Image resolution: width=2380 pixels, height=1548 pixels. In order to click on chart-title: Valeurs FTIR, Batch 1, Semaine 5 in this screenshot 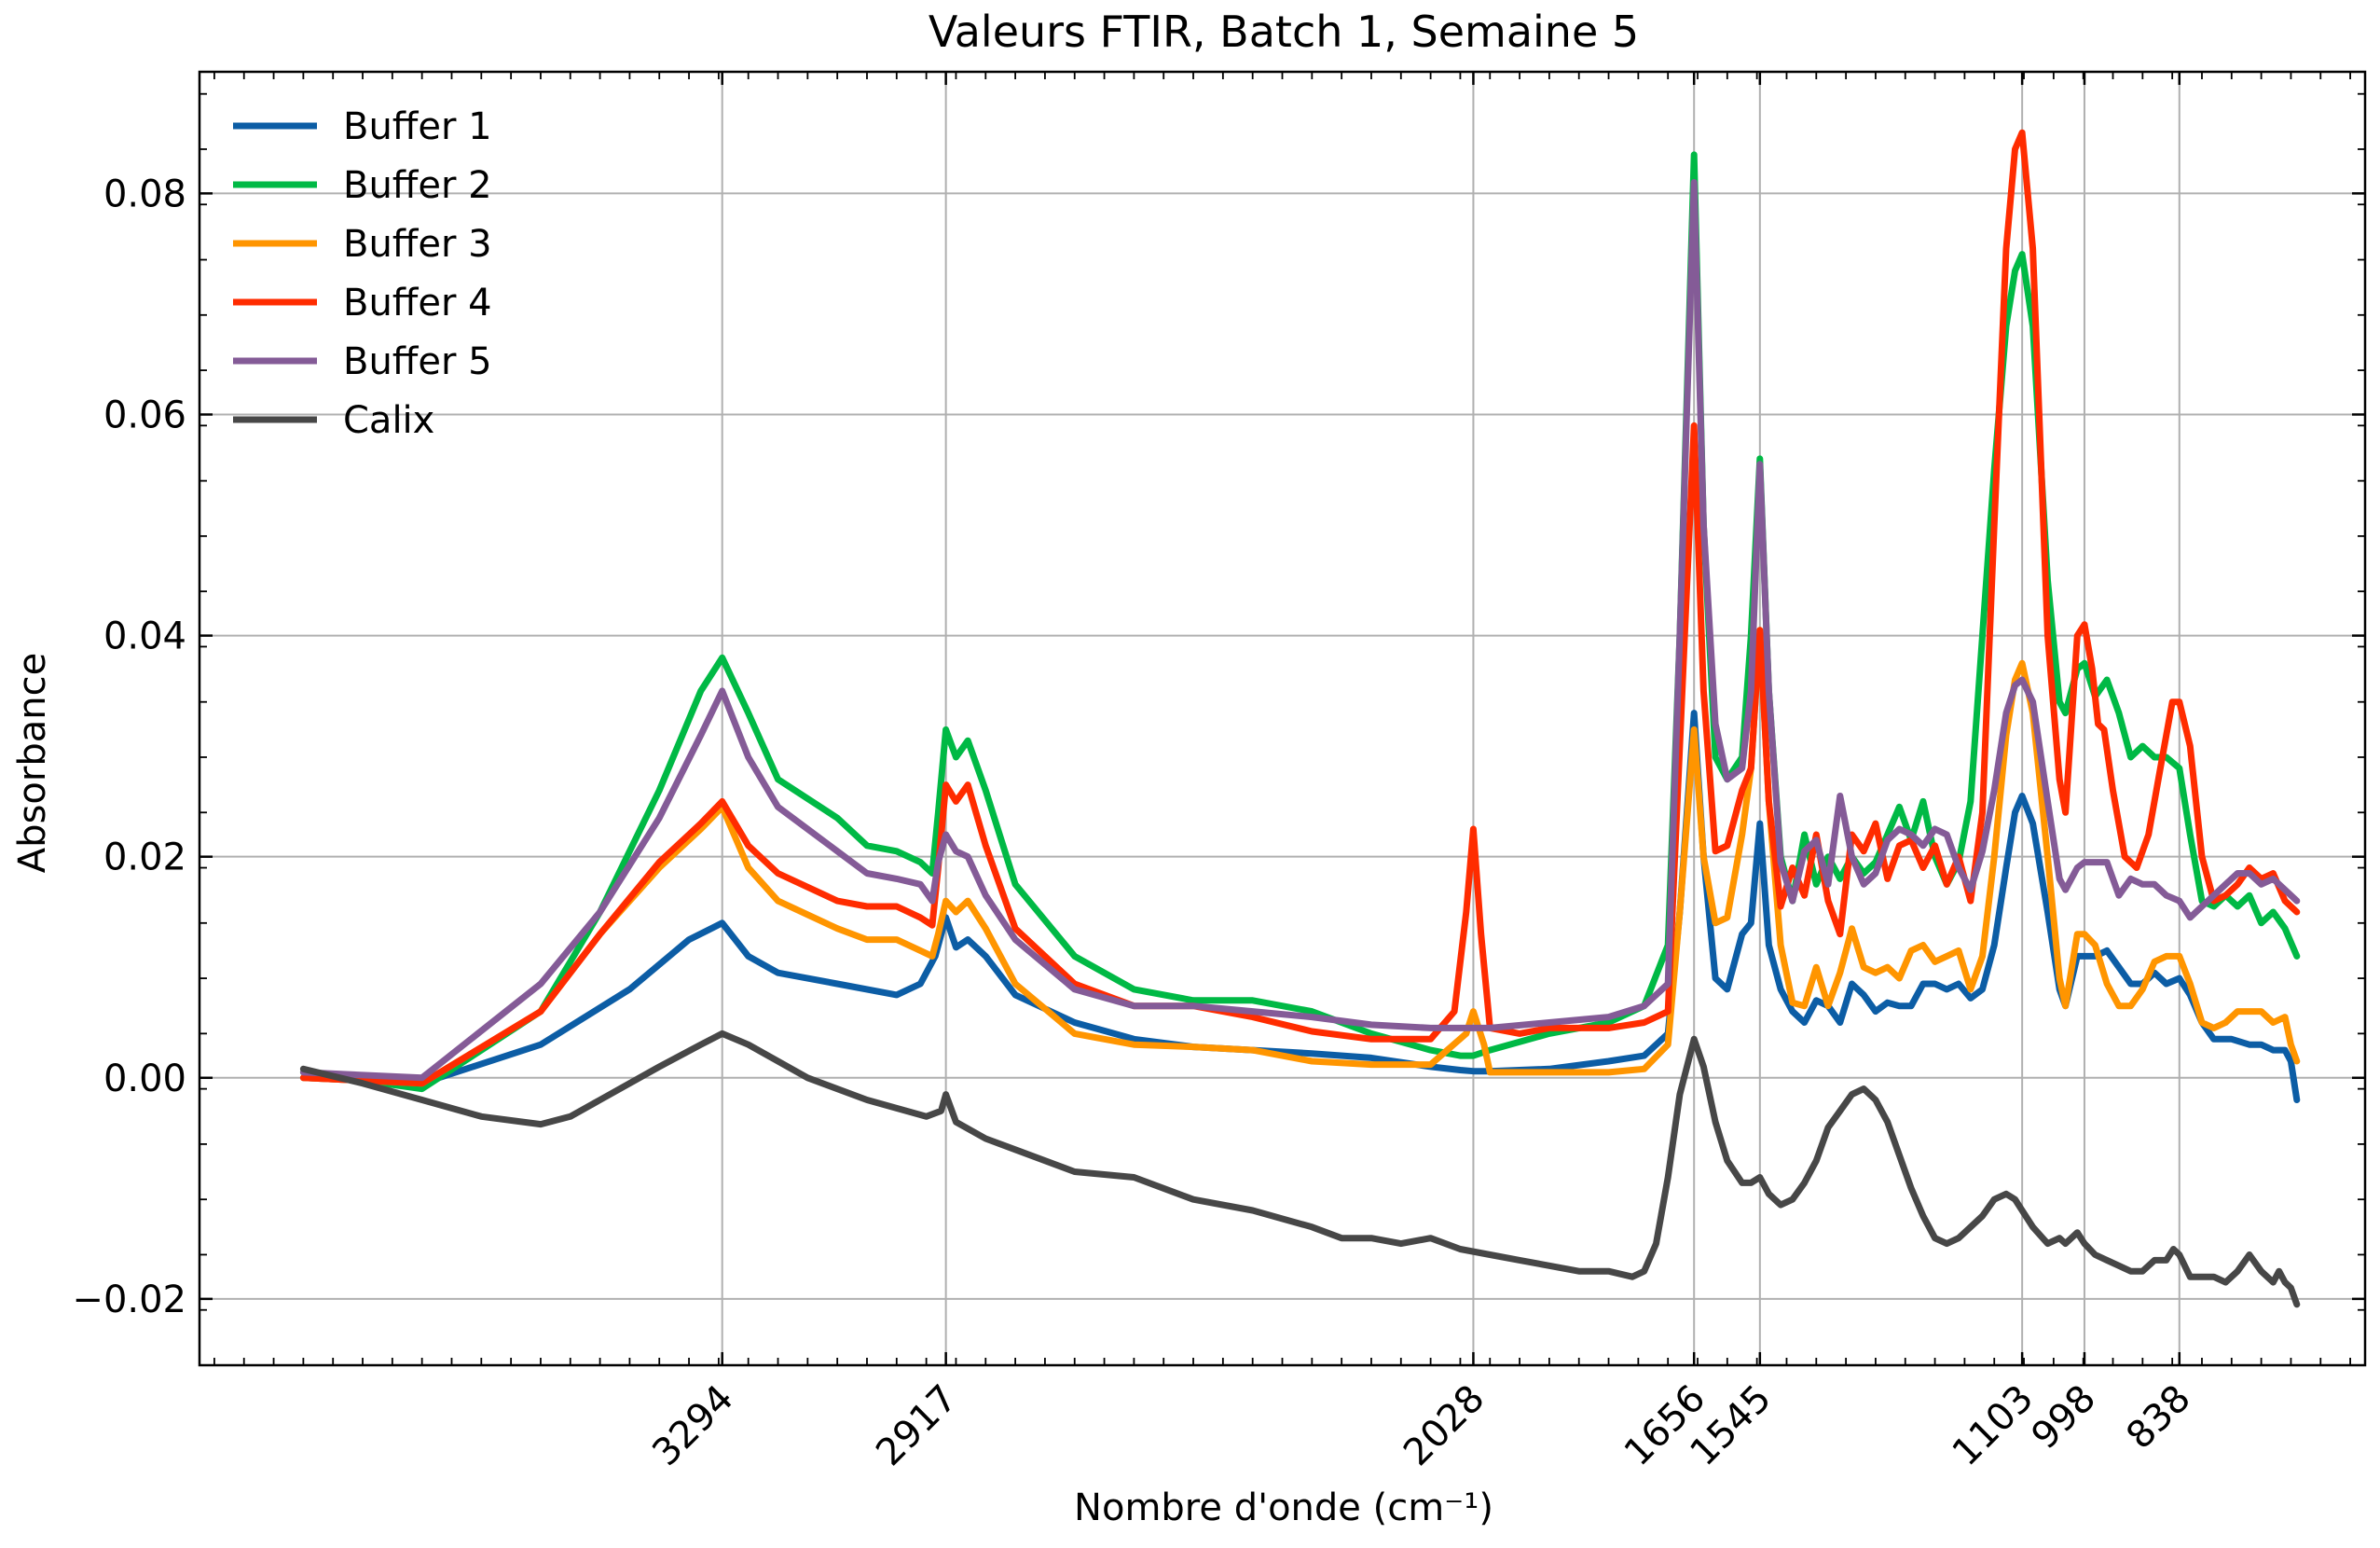, I will do `click(1284, 32)`.